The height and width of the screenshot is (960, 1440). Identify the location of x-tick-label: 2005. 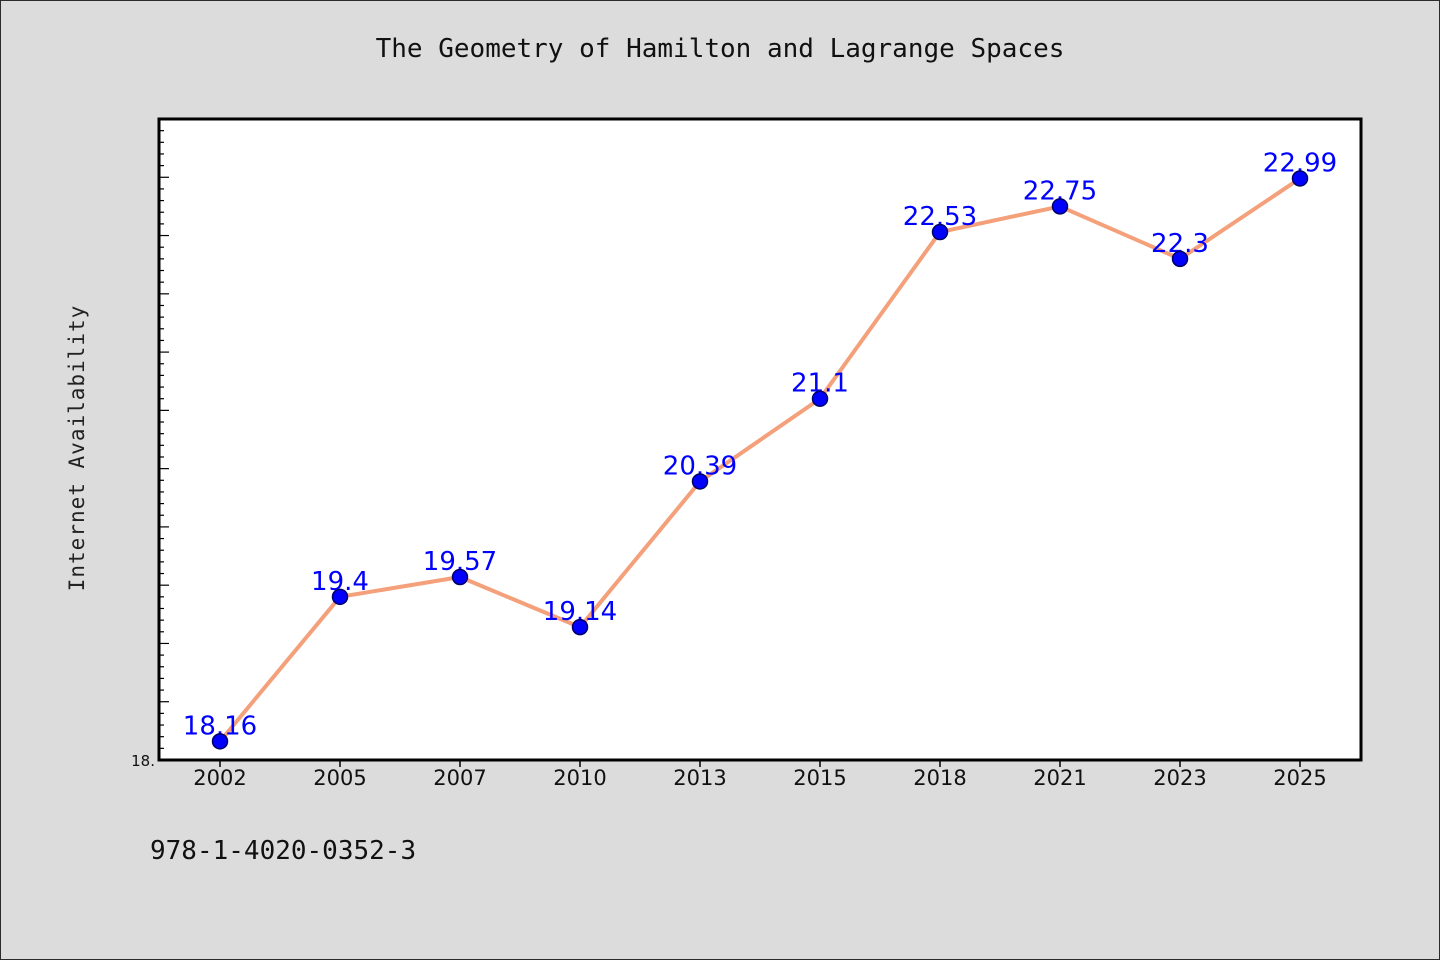
(339, 778).